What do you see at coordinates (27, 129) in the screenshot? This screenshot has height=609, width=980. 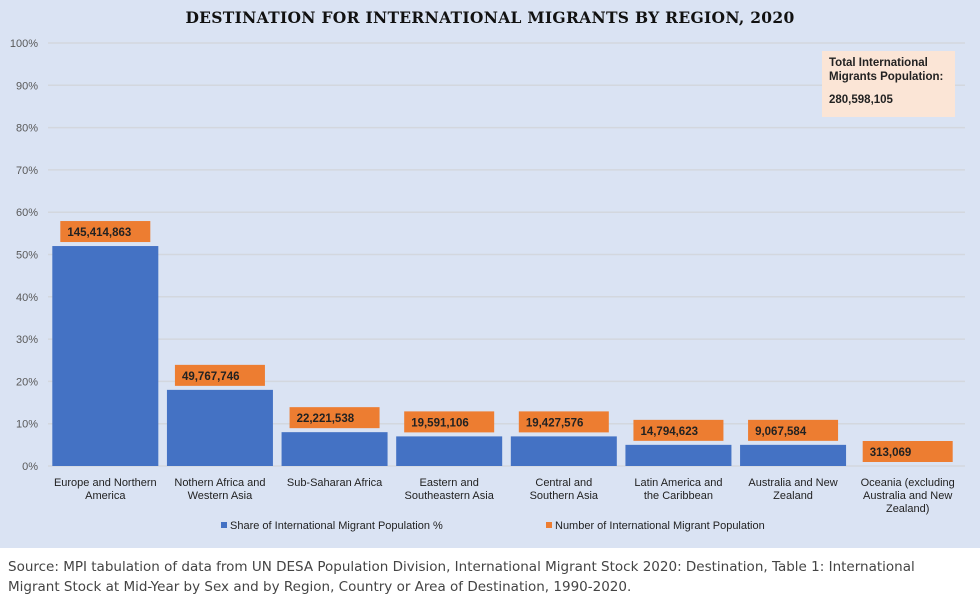 I see `y-tick-label: 80%` at bounding box center [27, 129].